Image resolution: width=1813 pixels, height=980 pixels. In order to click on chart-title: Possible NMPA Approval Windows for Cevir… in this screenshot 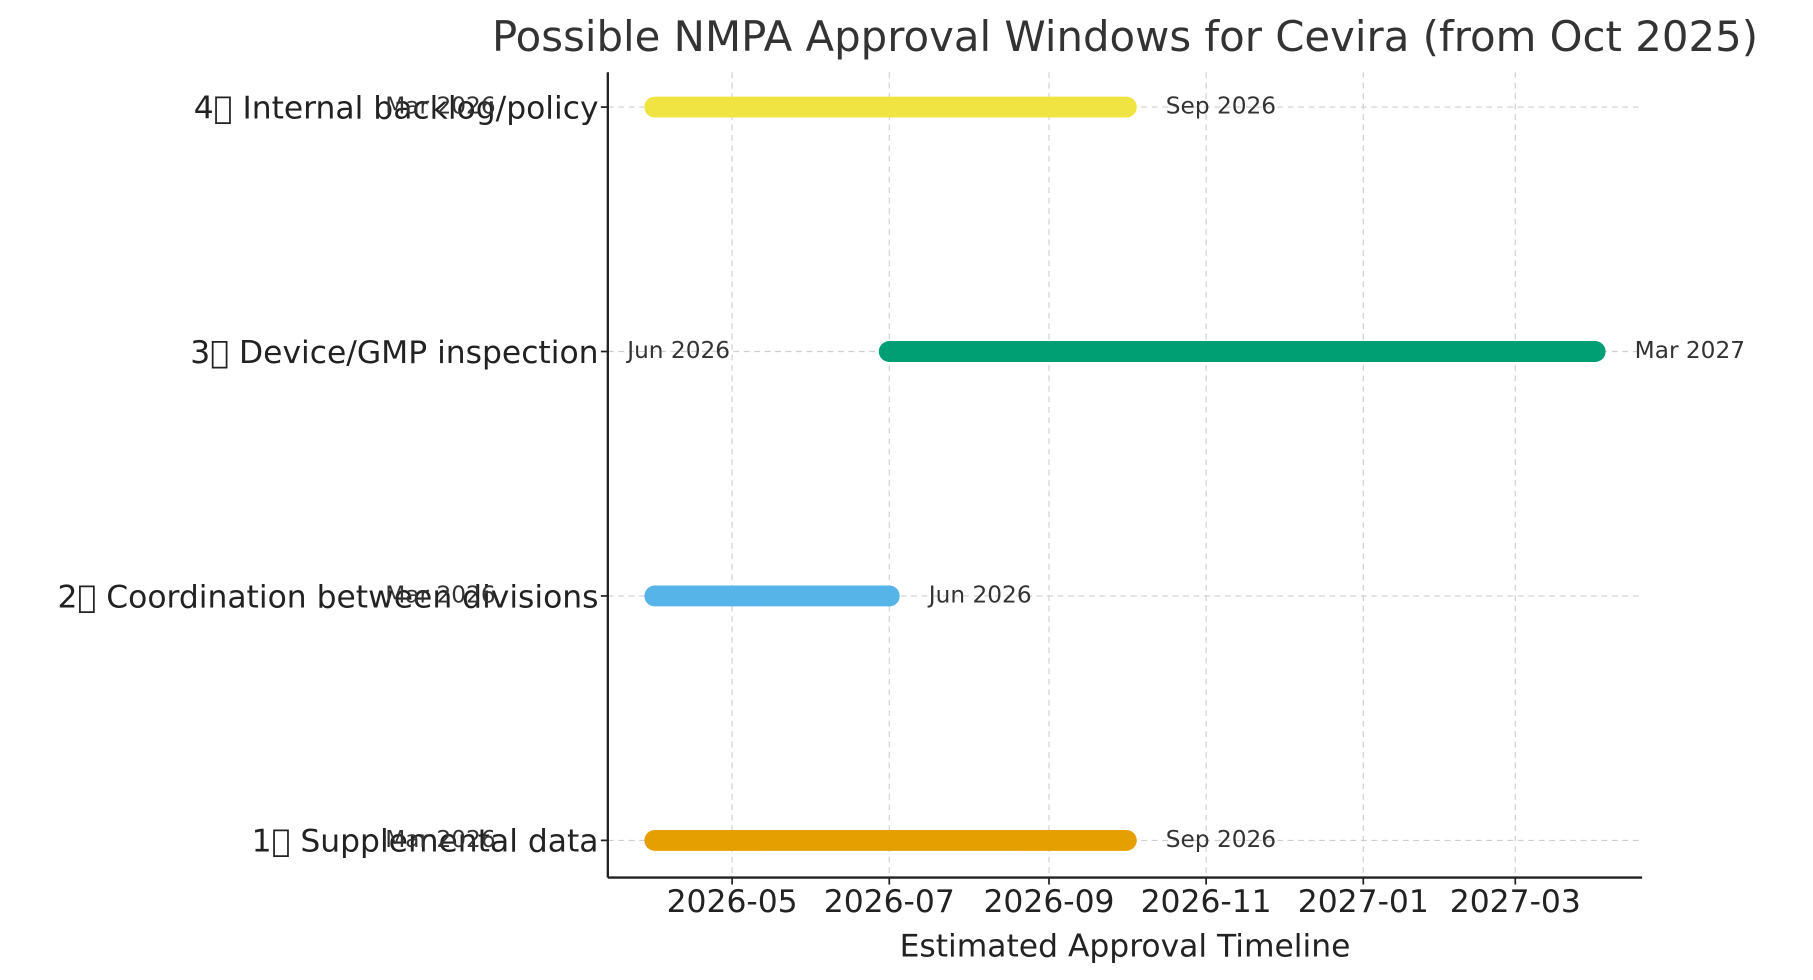, I will do `click(1125, 36)`.